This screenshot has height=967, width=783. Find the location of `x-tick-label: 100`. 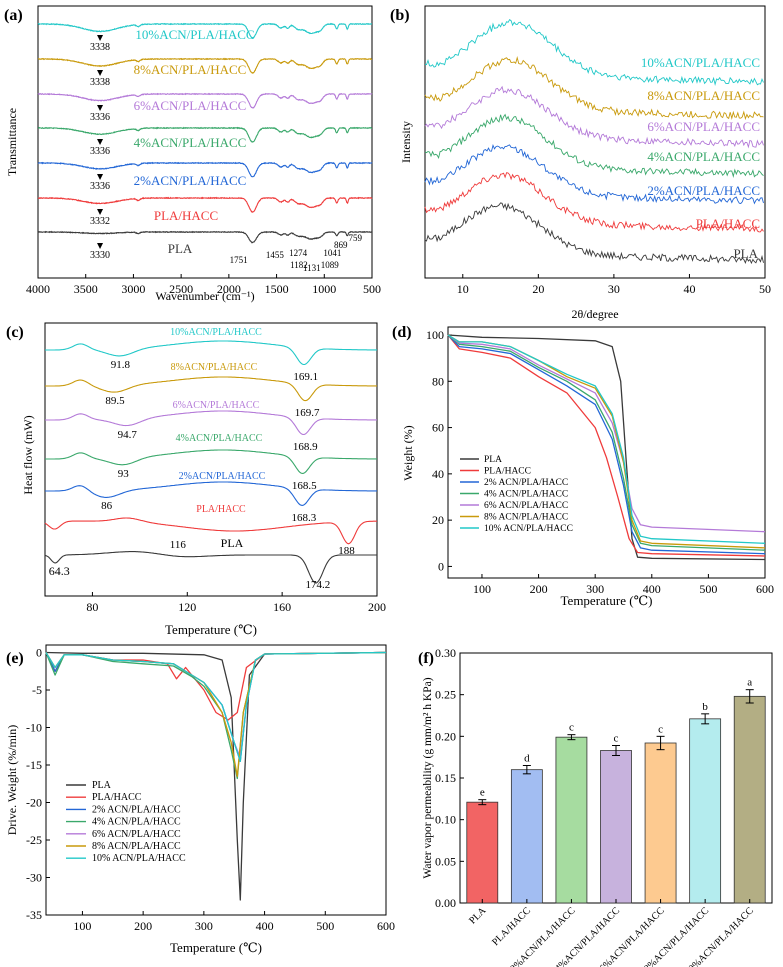

x-tick-label: 100 is located at coordinates (482, 589).